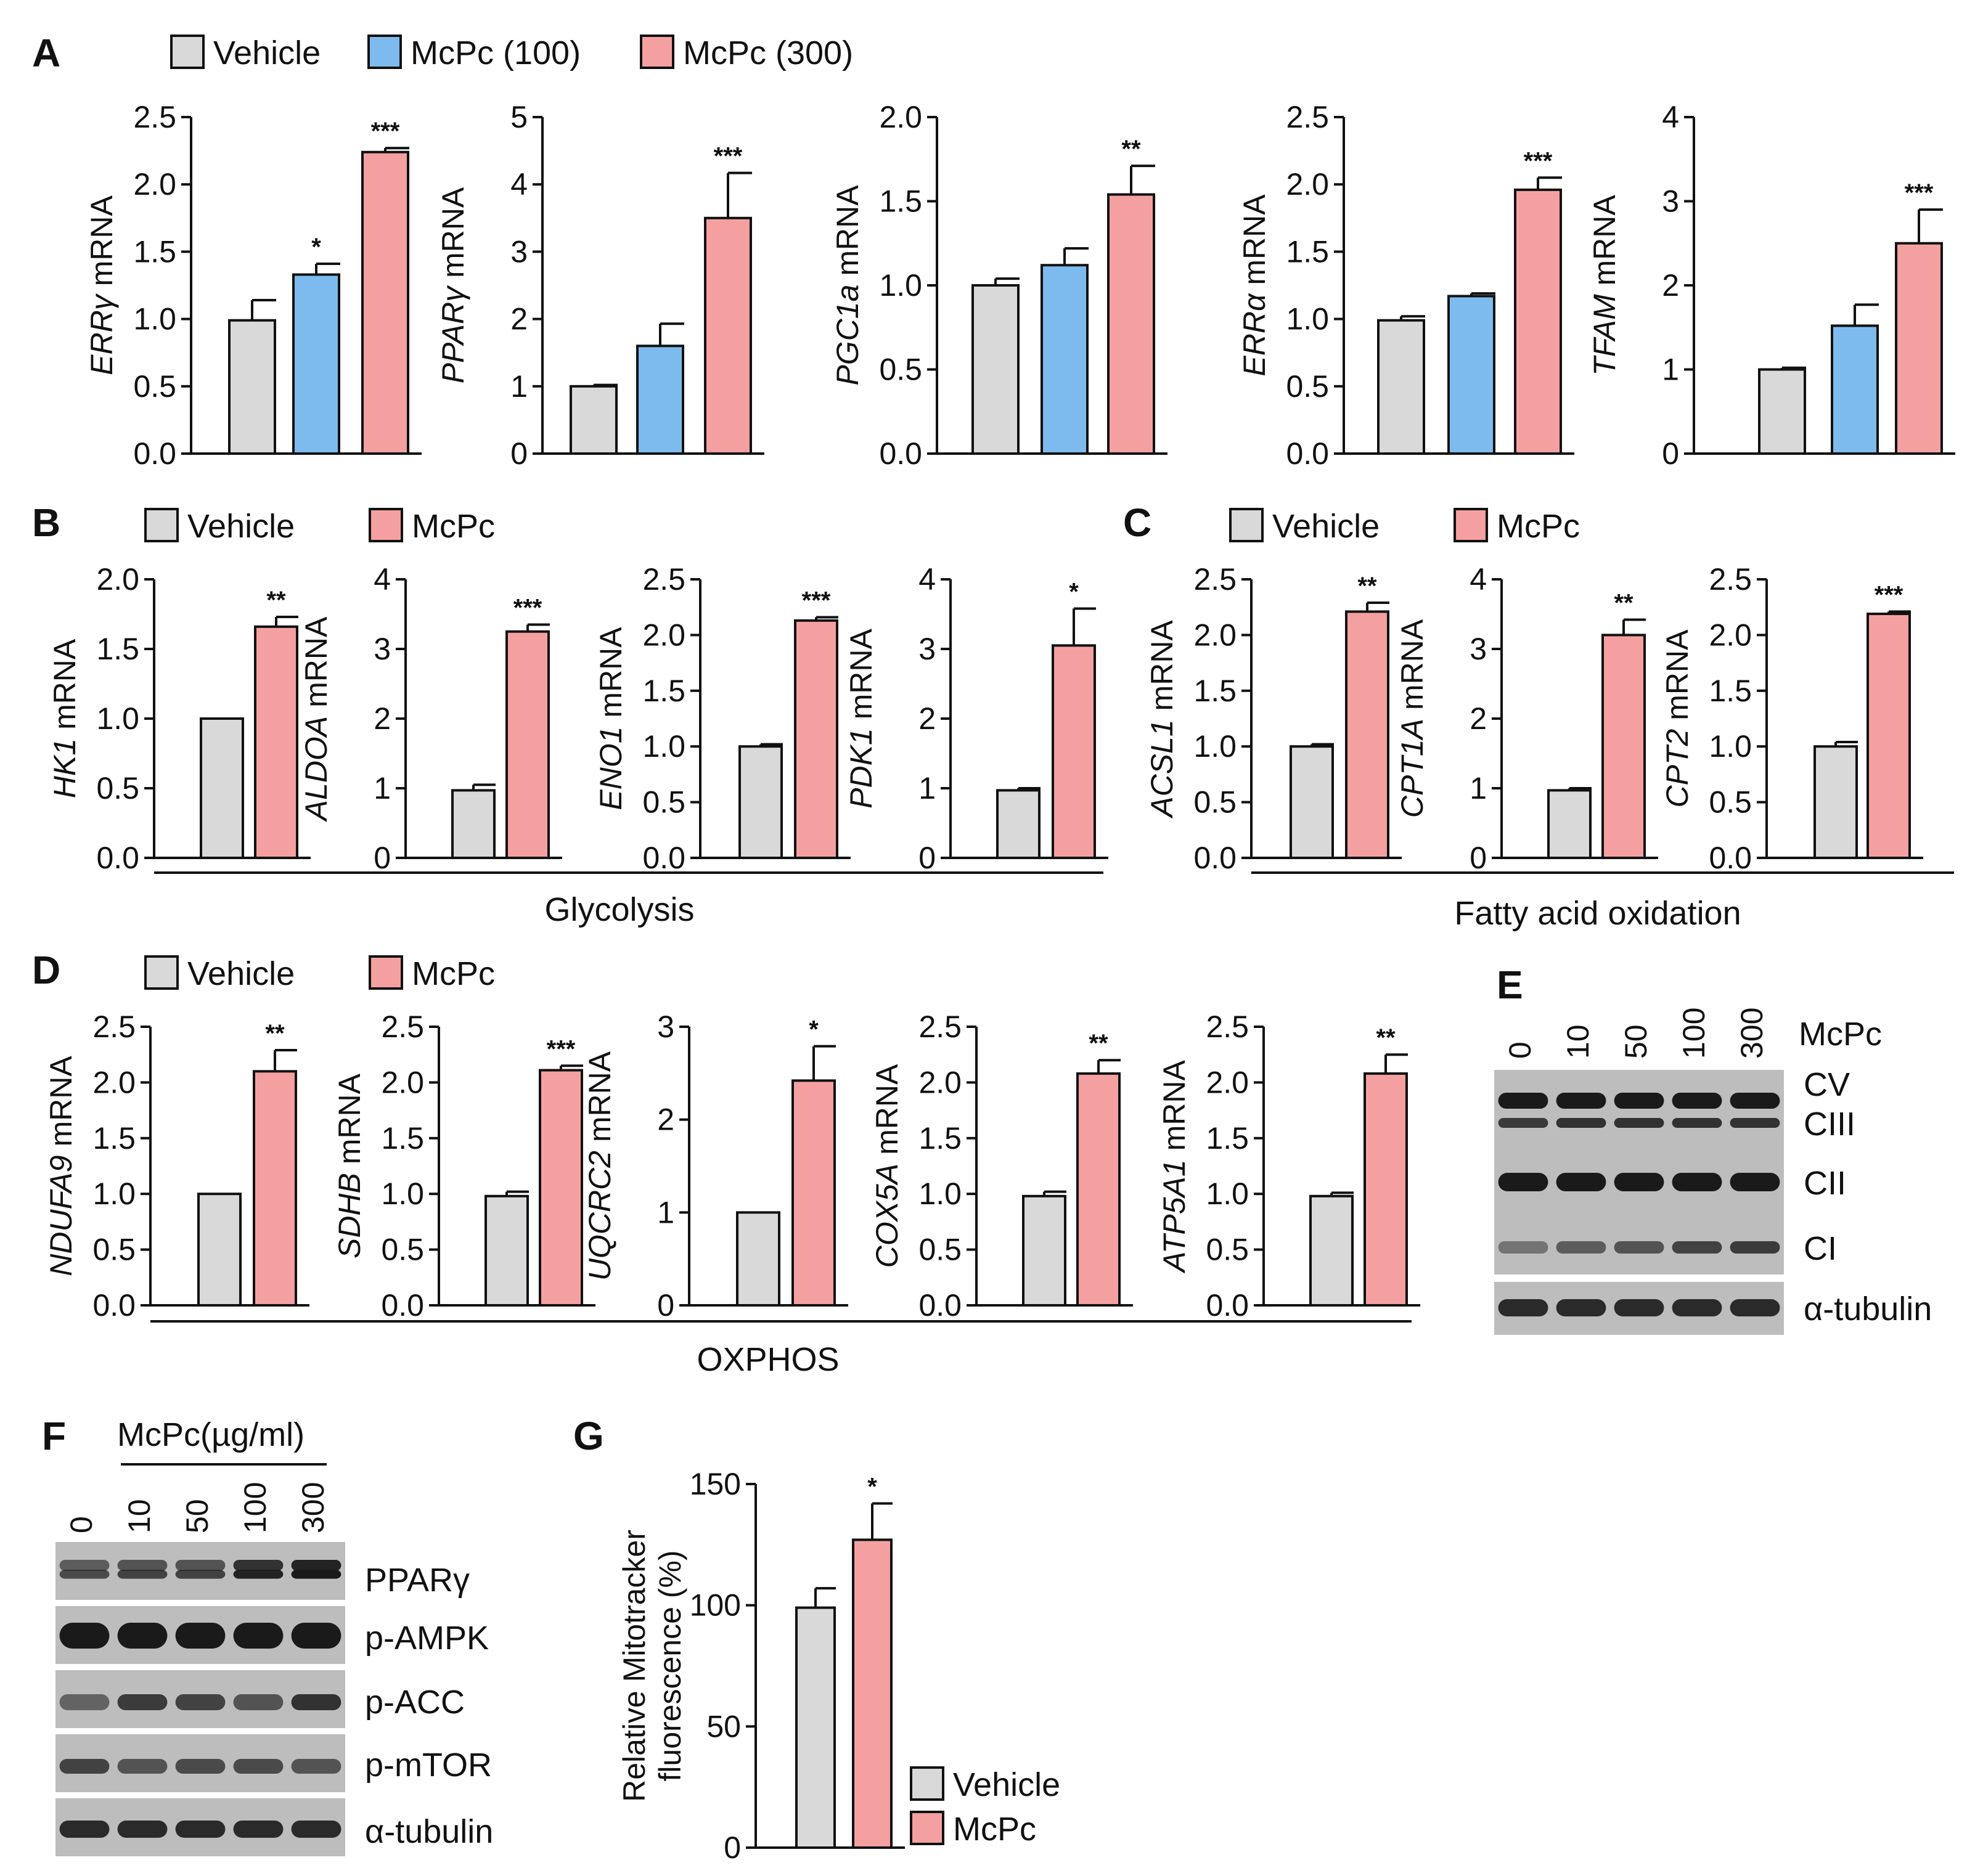 The width and height of the screenshot is (1975, 1876). Describe the element at coordinates (1752, 1033) in the screenshot. I see `lane-label: 300` at that location.